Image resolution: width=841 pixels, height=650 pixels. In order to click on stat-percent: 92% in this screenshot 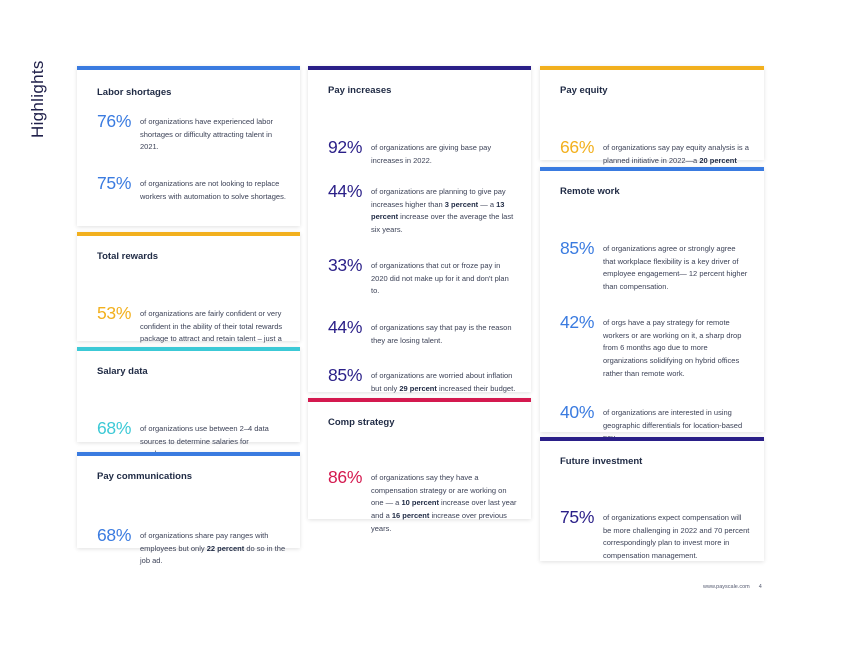, I will do `click(345, 147)`.